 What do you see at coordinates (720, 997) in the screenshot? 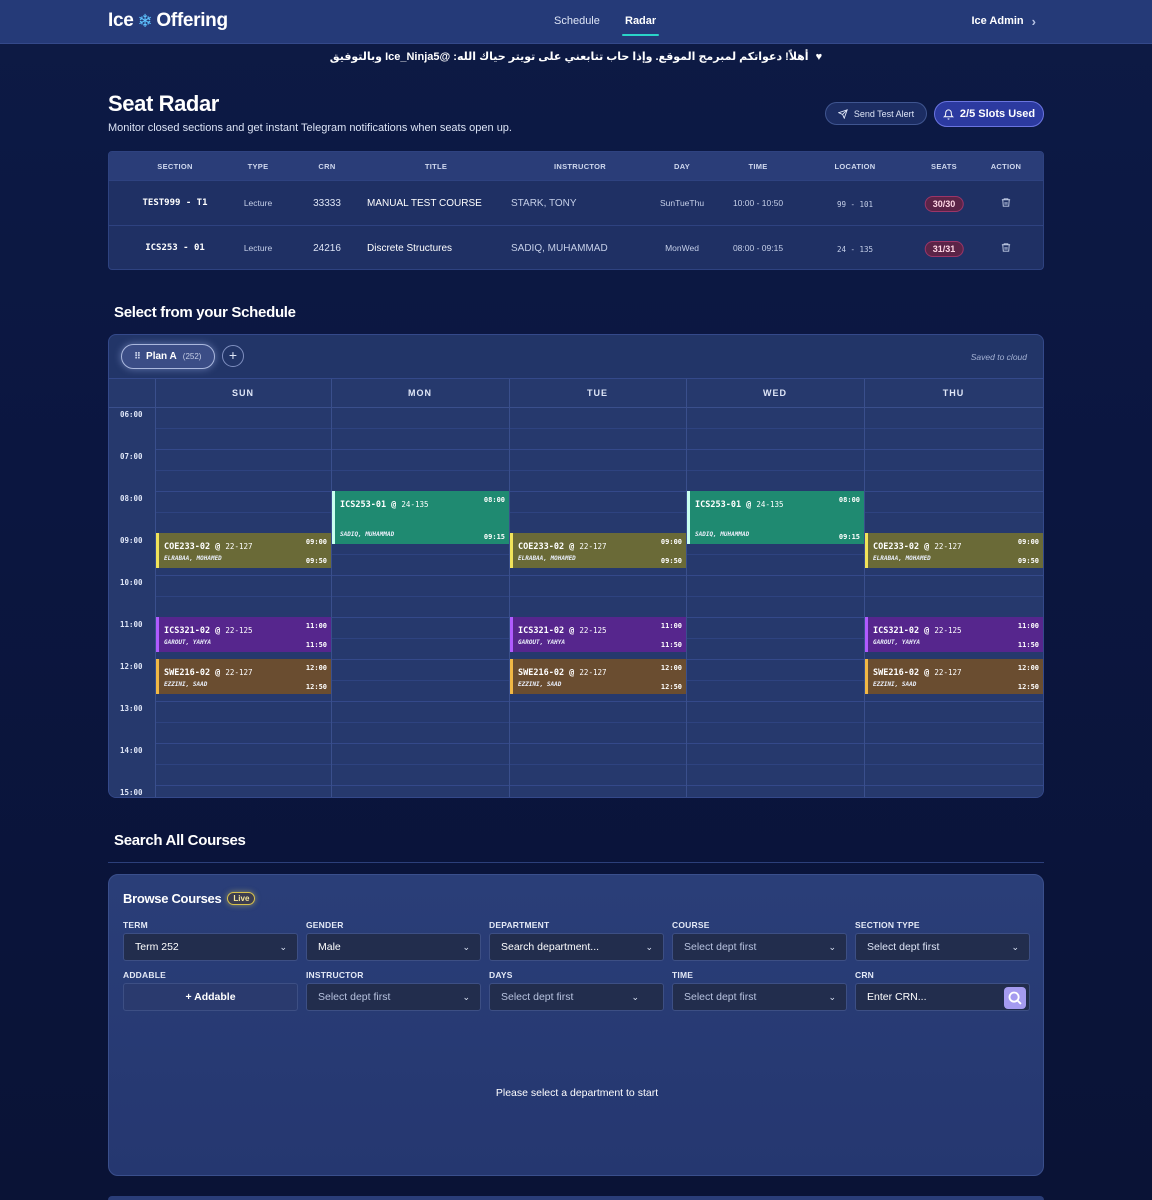
I see `time-value: Select dept first` at bounding box center [720, 997].